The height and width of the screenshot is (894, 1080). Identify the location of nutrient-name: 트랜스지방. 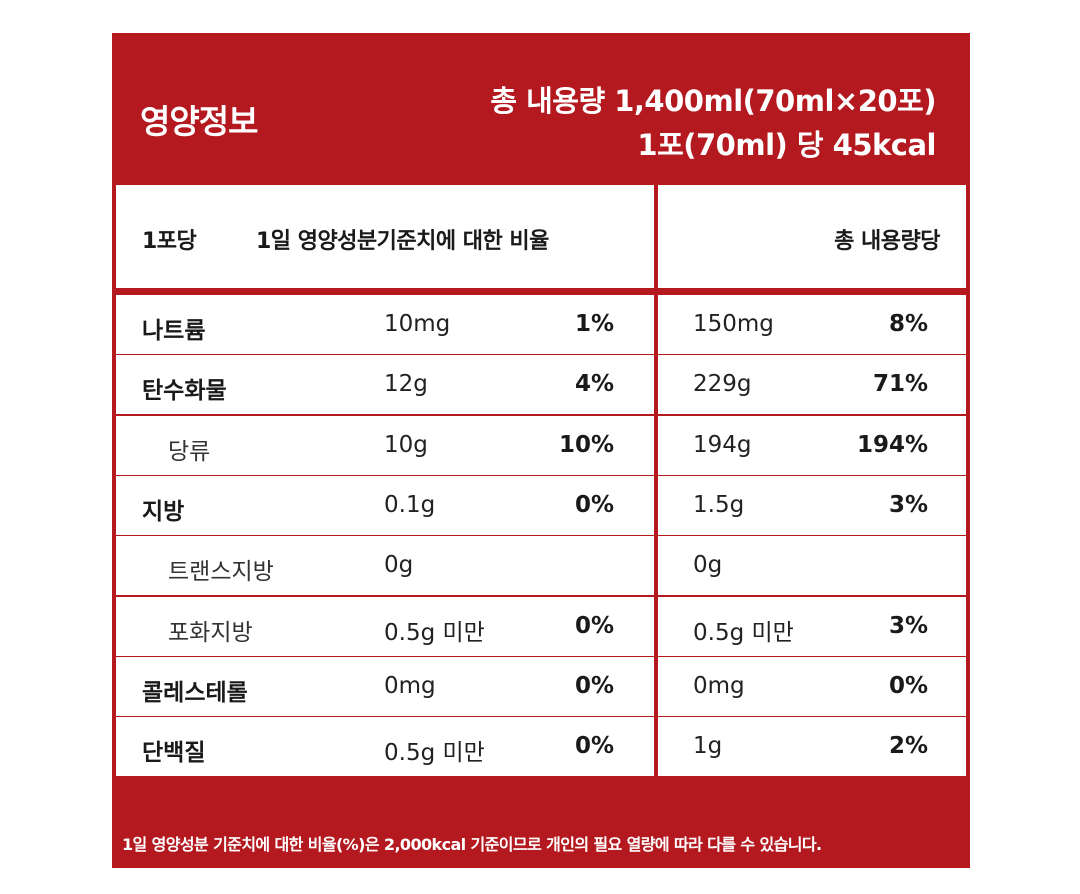
(221, 572).